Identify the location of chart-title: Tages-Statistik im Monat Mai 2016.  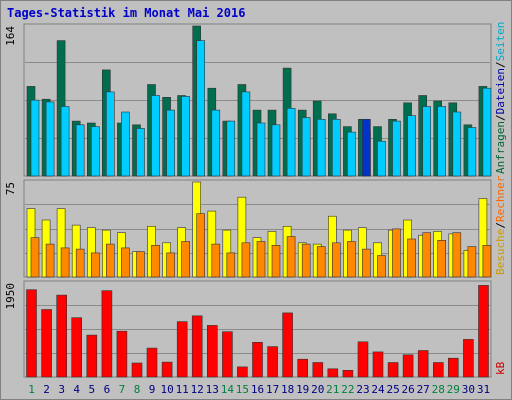
(126, 13).